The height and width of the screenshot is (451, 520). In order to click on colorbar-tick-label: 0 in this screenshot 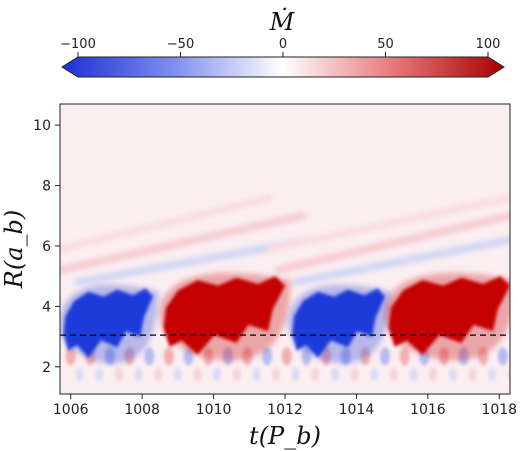, I will do `click(283, 44)`.